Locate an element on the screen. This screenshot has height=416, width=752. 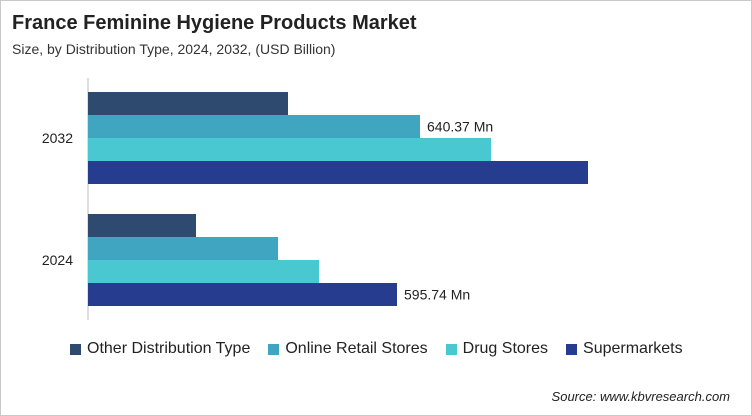
category-label-2024: 2024 is located at coordinates (57, 260).